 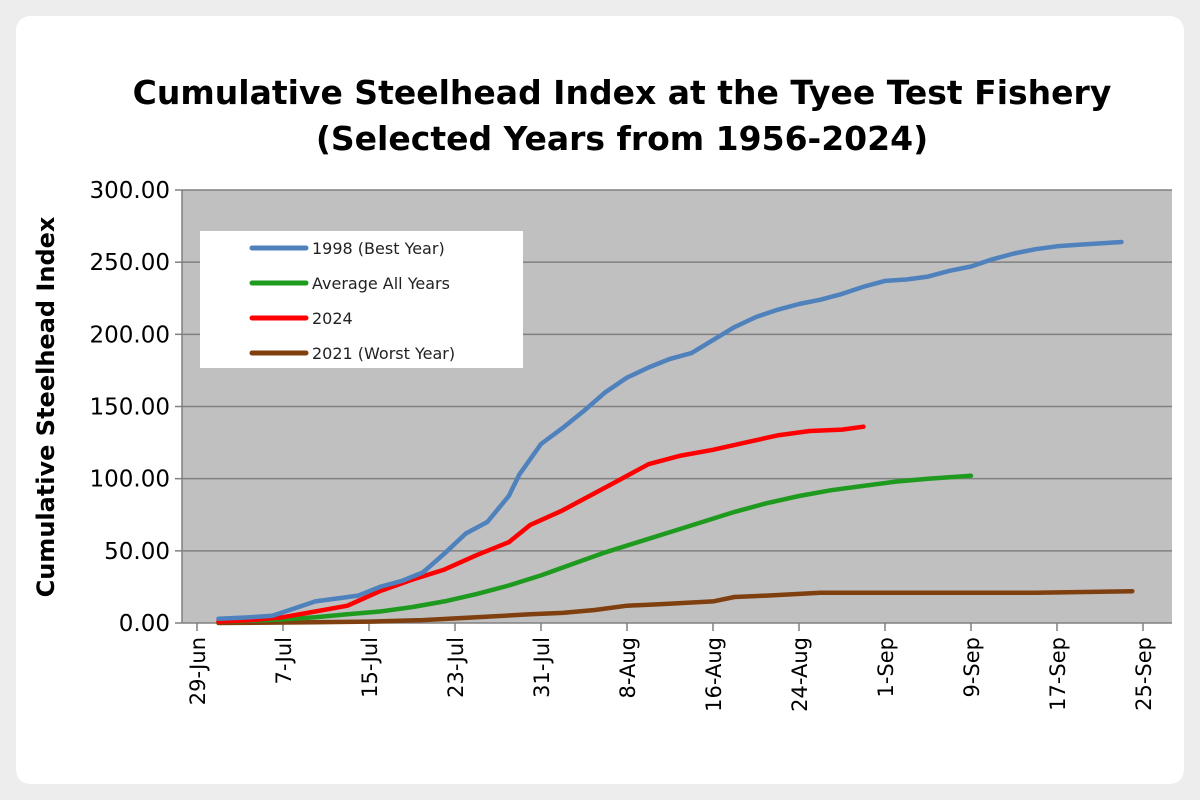 I want to click on x-tick-label: 24-Aug, so click(x=800, y=674).